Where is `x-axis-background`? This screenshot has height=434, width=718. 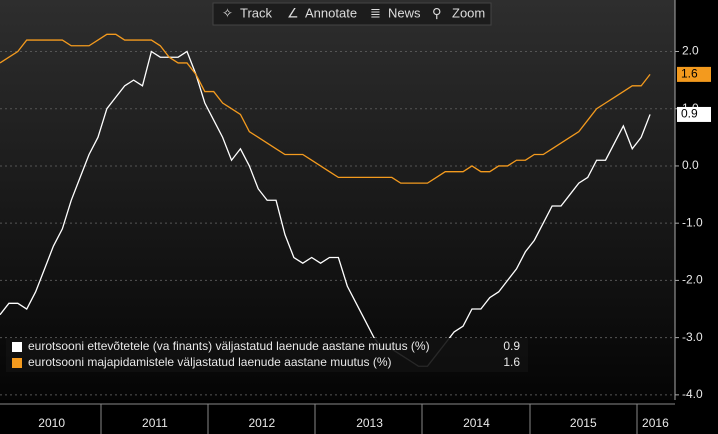 x-axis-background is located at coordinates (359, 417).